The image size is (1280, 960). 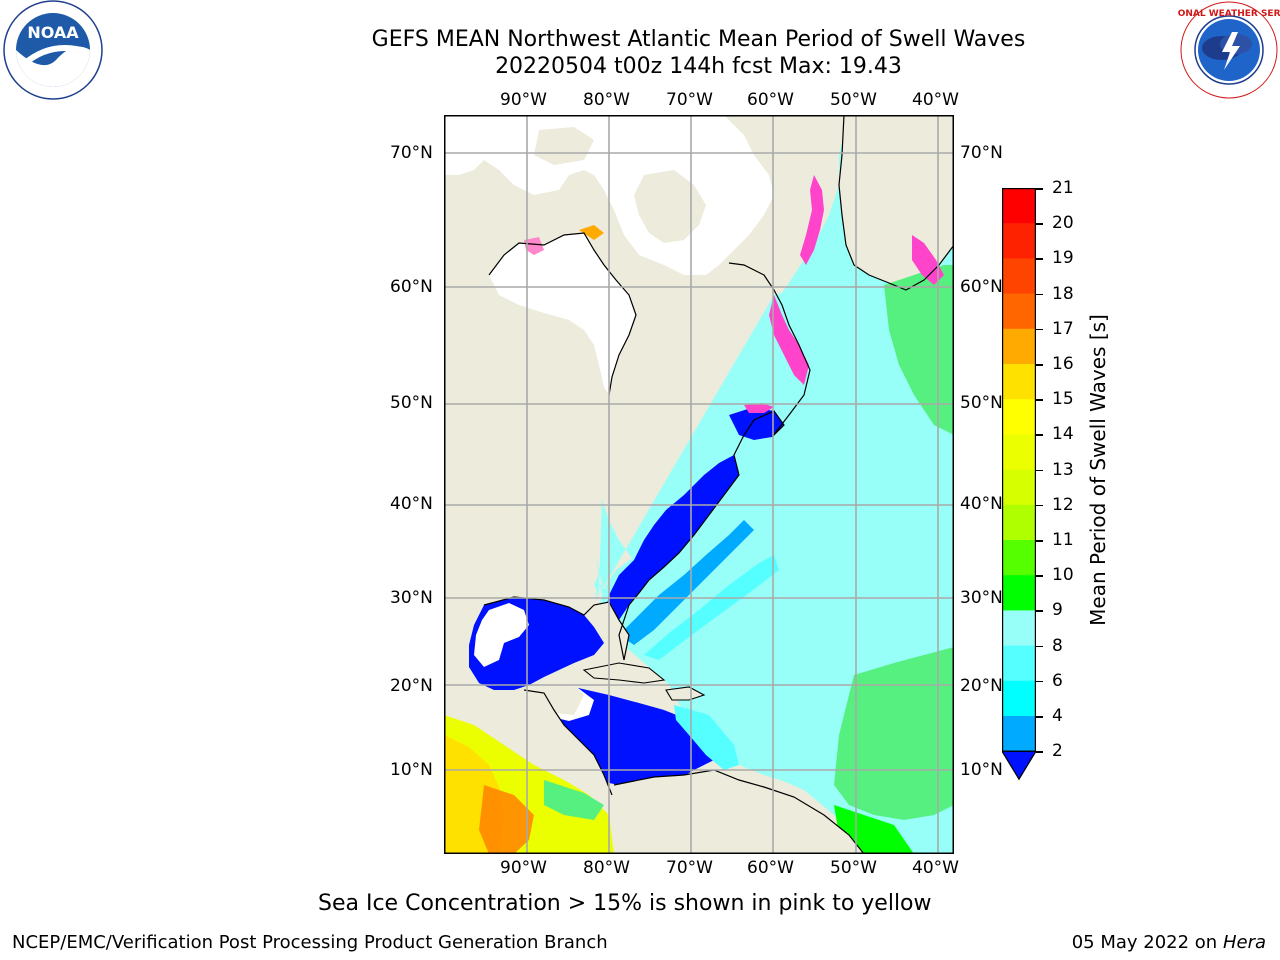 What do you see at coordinates (1057, 716) in the screenshot?
I see `colorbar-tick-label: 4` at bounding box center [1057, 716].